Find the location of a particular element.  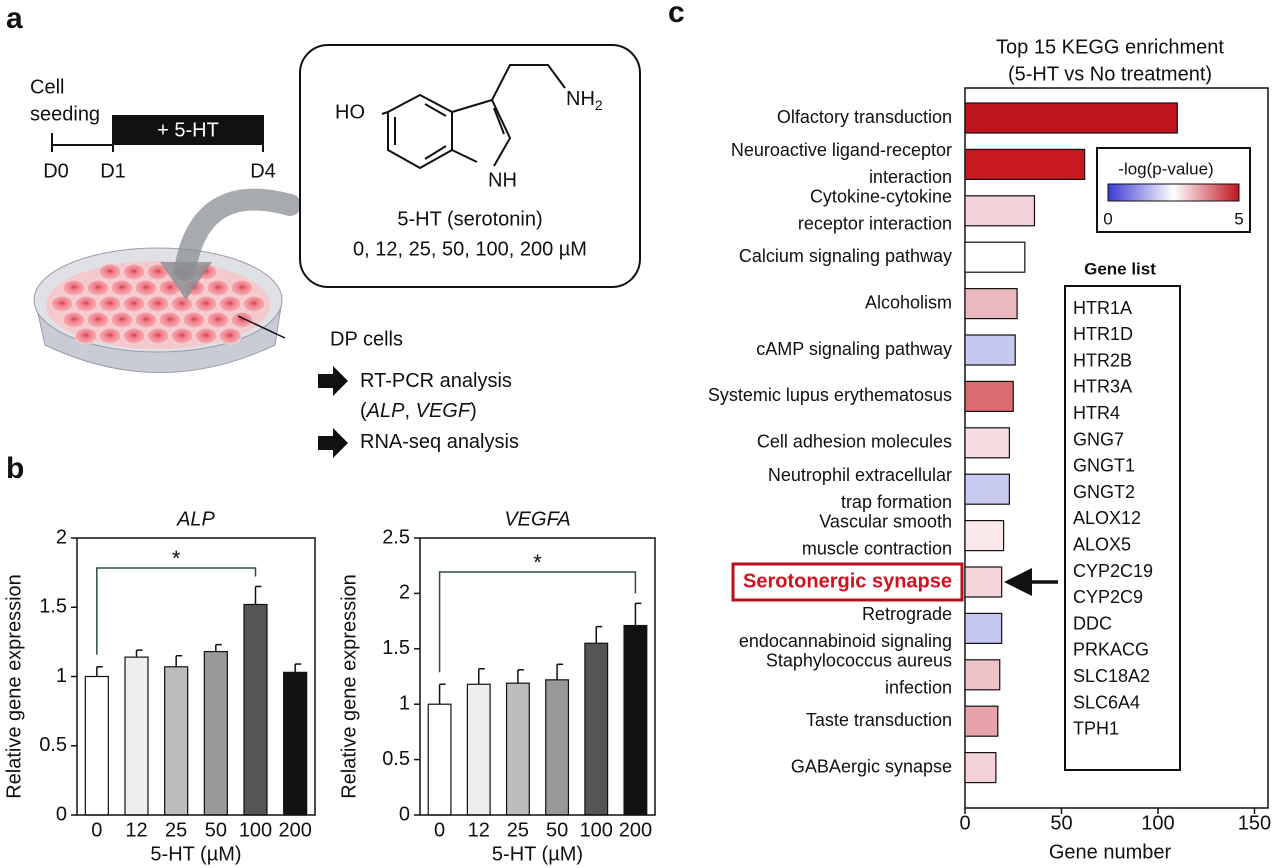

y-axis-label: Relative gene expression is located at coordinates (14, 686).